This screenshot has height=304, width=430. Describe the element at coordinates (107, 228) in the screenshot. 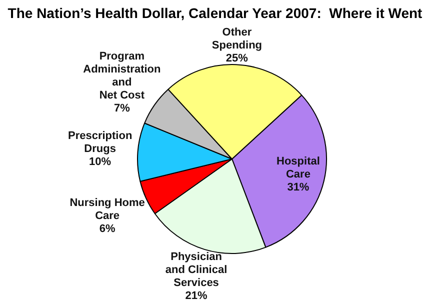

I see `data-label: 6%` at that location.